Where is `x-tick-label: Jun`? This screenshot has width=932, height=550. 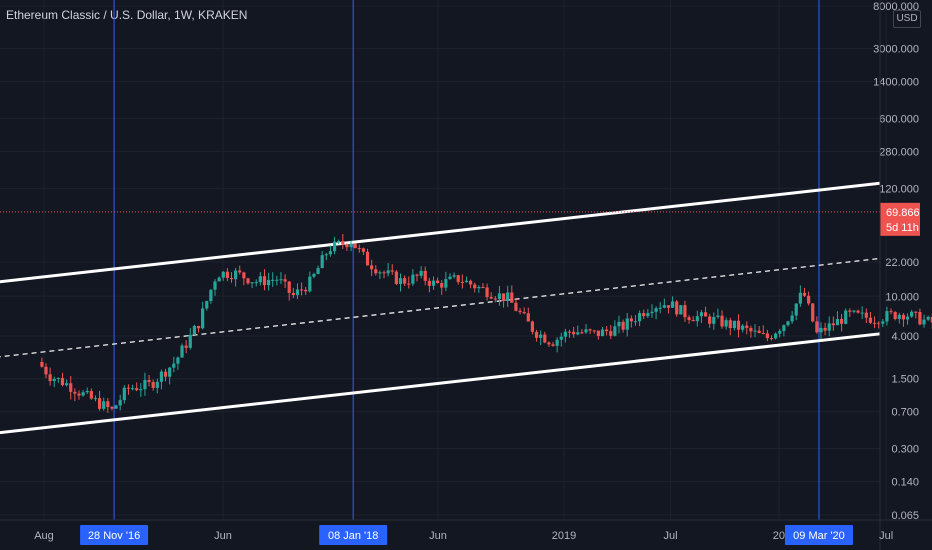 x-tick-label: Jun is located at coordinates (438, 536).